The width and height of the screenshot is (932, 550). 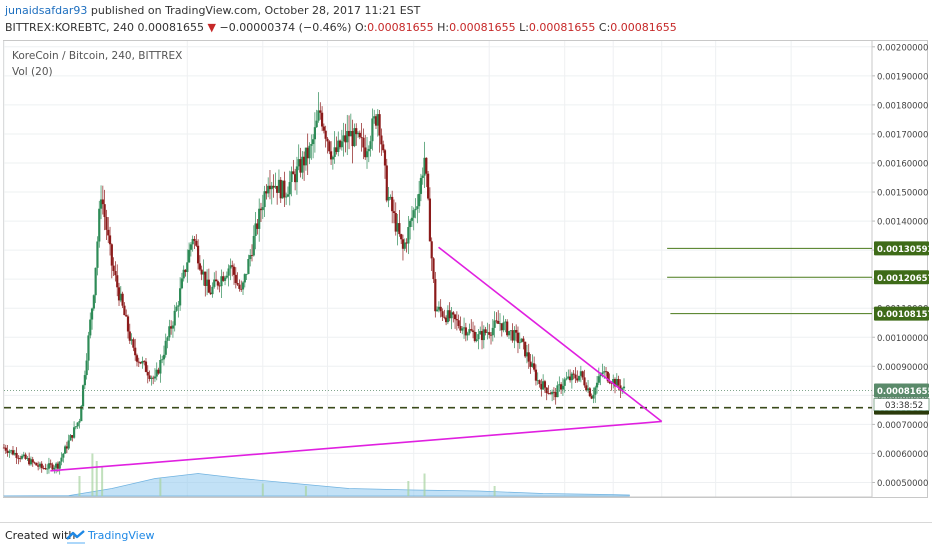 What do you see at coordinates (524, 27) in the screenshot?
I see `low-label: L:` at bounding box center [524, 27].